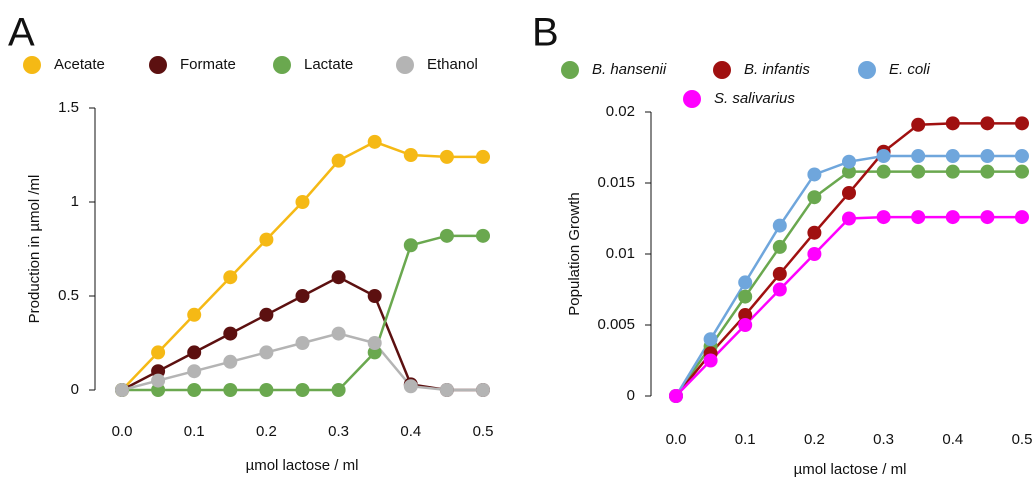 The width and height of the screenshot is (1034, 483). I want to click on x-tick-label: 0.2, so click(814, 439).